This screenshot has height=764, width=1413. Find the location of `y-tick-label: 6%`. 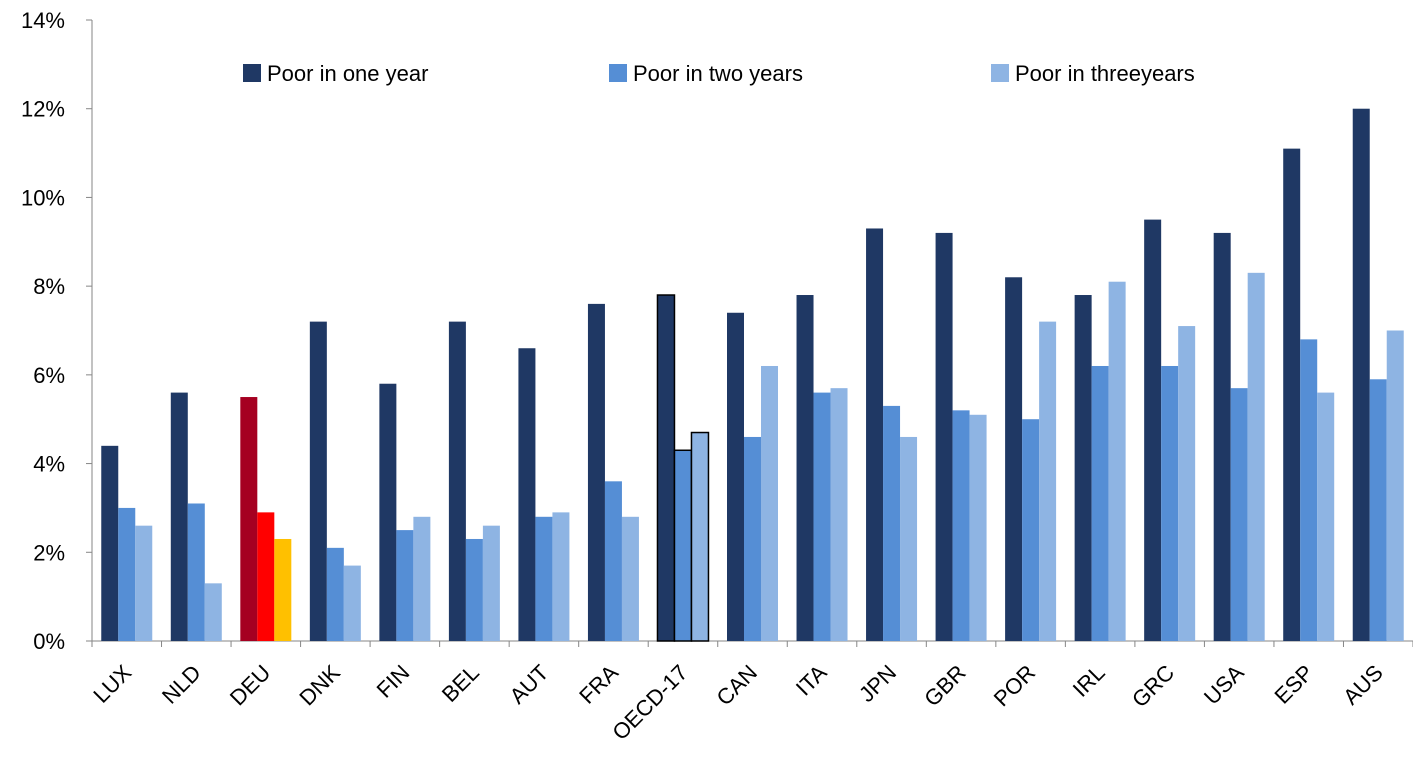

y-tick-label: 6% is located at coordinates (49, 375).